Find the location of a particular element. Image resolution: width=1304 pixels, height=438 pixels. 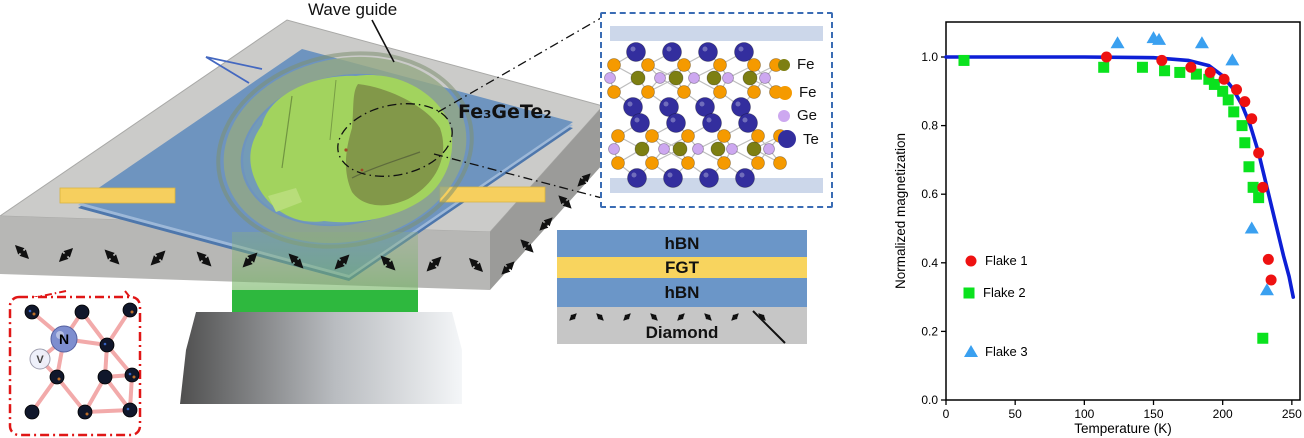

stack-layer-diamond: Diamond is located at coordinates (682, 325).